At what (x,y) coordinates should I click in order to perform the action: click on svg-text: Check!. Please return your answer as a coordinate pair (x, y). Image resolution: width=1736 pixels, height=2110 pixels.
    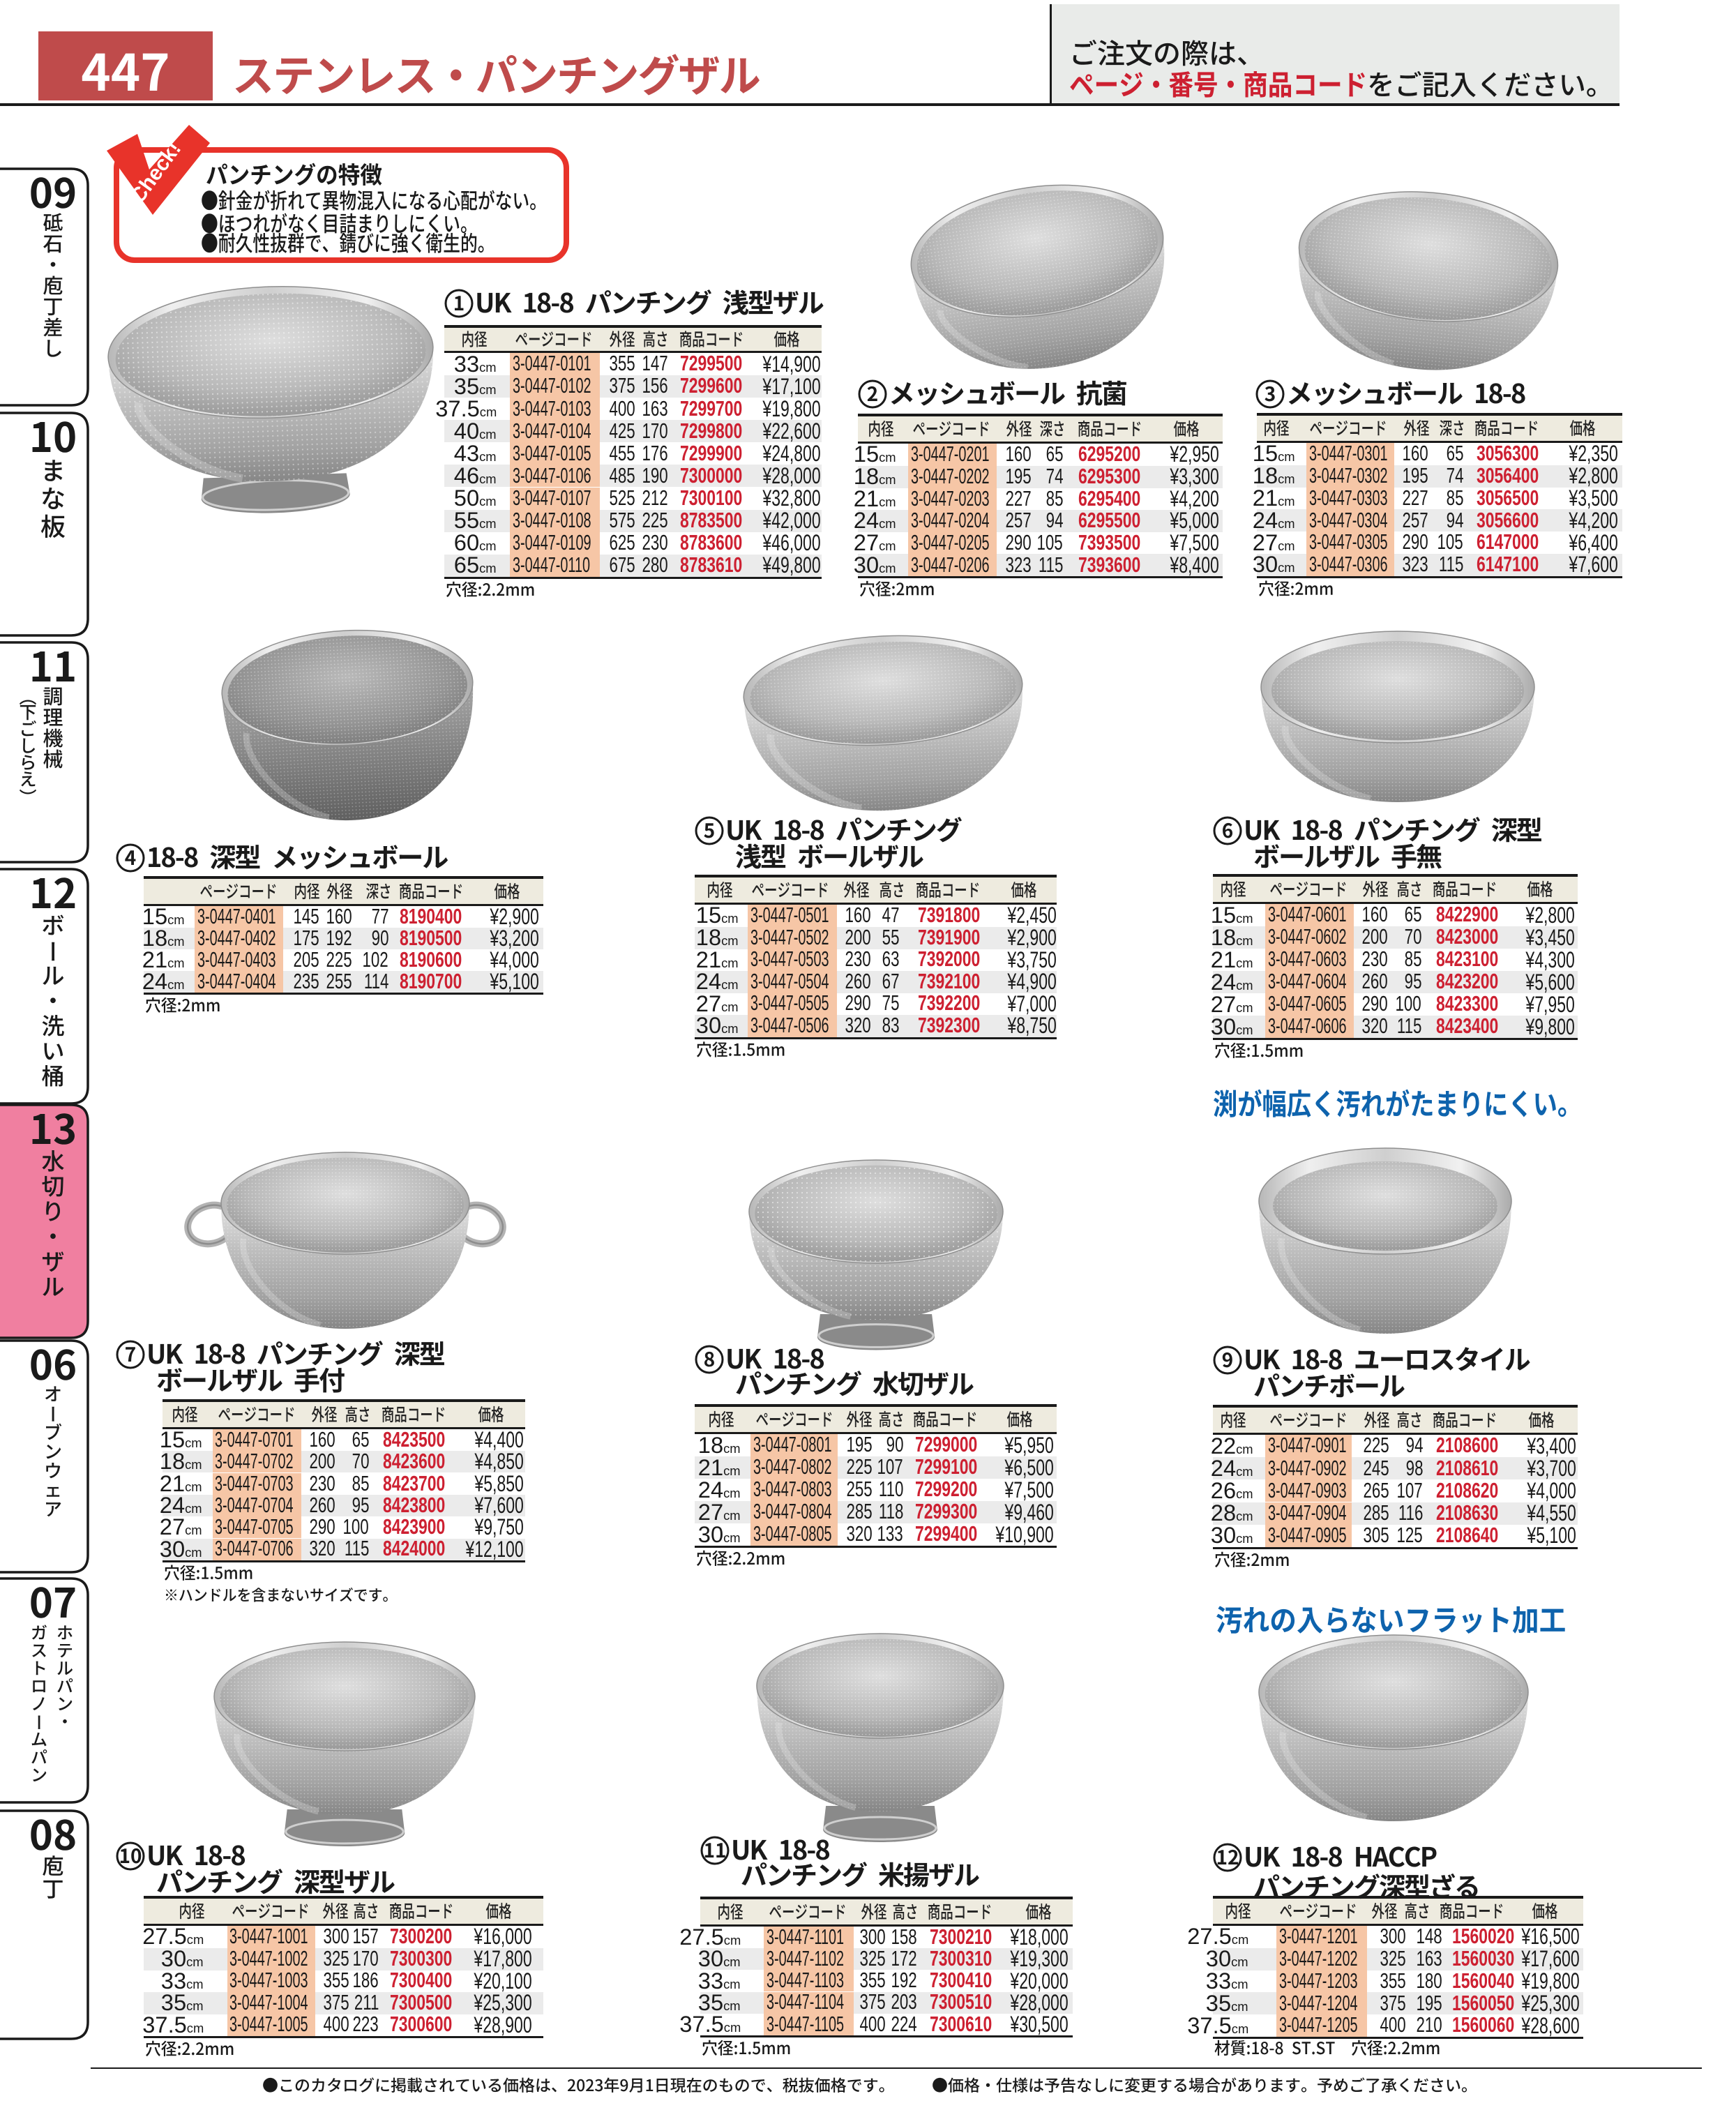
    Looking at the image, I should click on (156, 172).